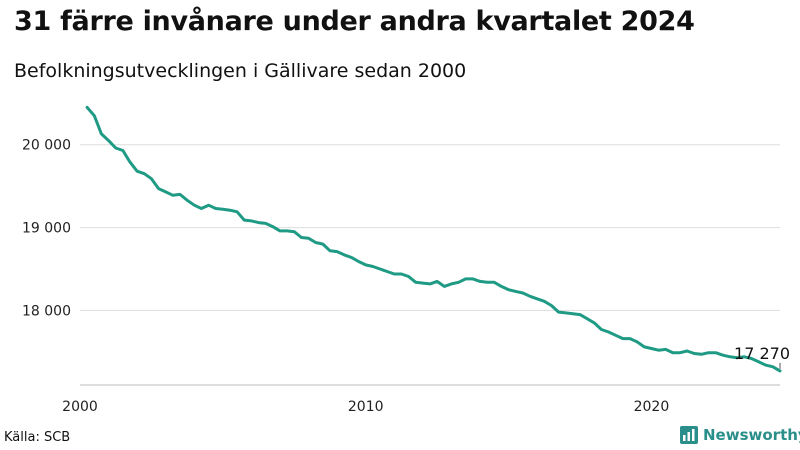 Image resolution: width=800 pixels, height=450 pixels. I want to click on brand-name: Newsworthy, so click(751, 435).